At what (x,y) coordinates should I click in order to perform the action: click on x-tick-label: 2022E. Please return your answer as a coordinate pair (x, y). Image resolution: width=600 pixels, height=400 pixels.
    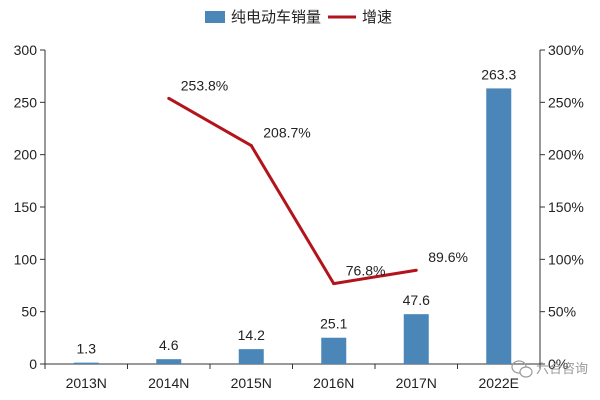
    Looking at the image, I should click on (499, 383).